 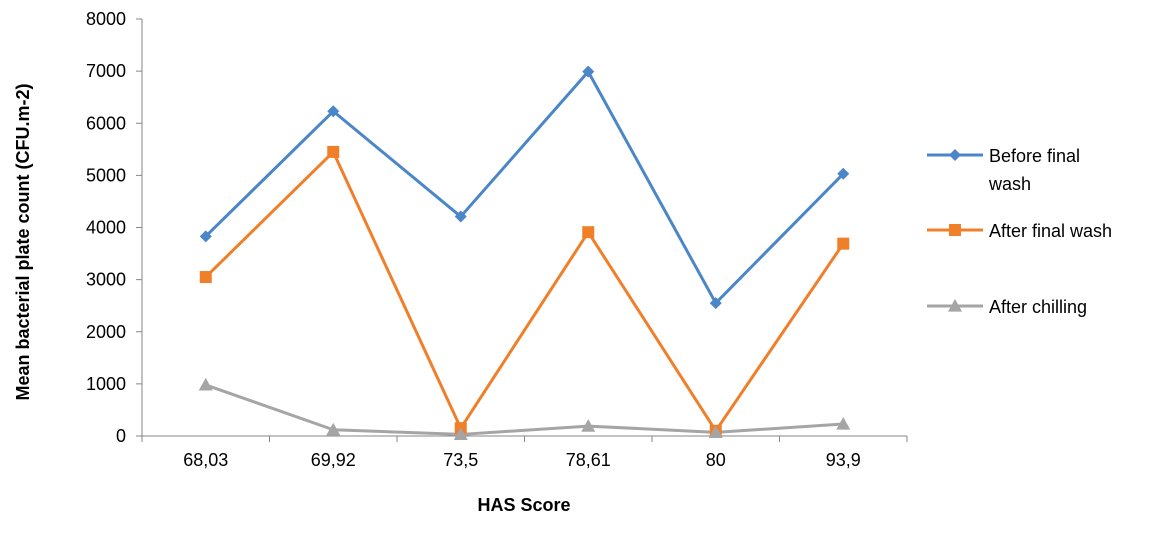 I want to click on y-tick-label: 6000, so click(x=106, y=123).